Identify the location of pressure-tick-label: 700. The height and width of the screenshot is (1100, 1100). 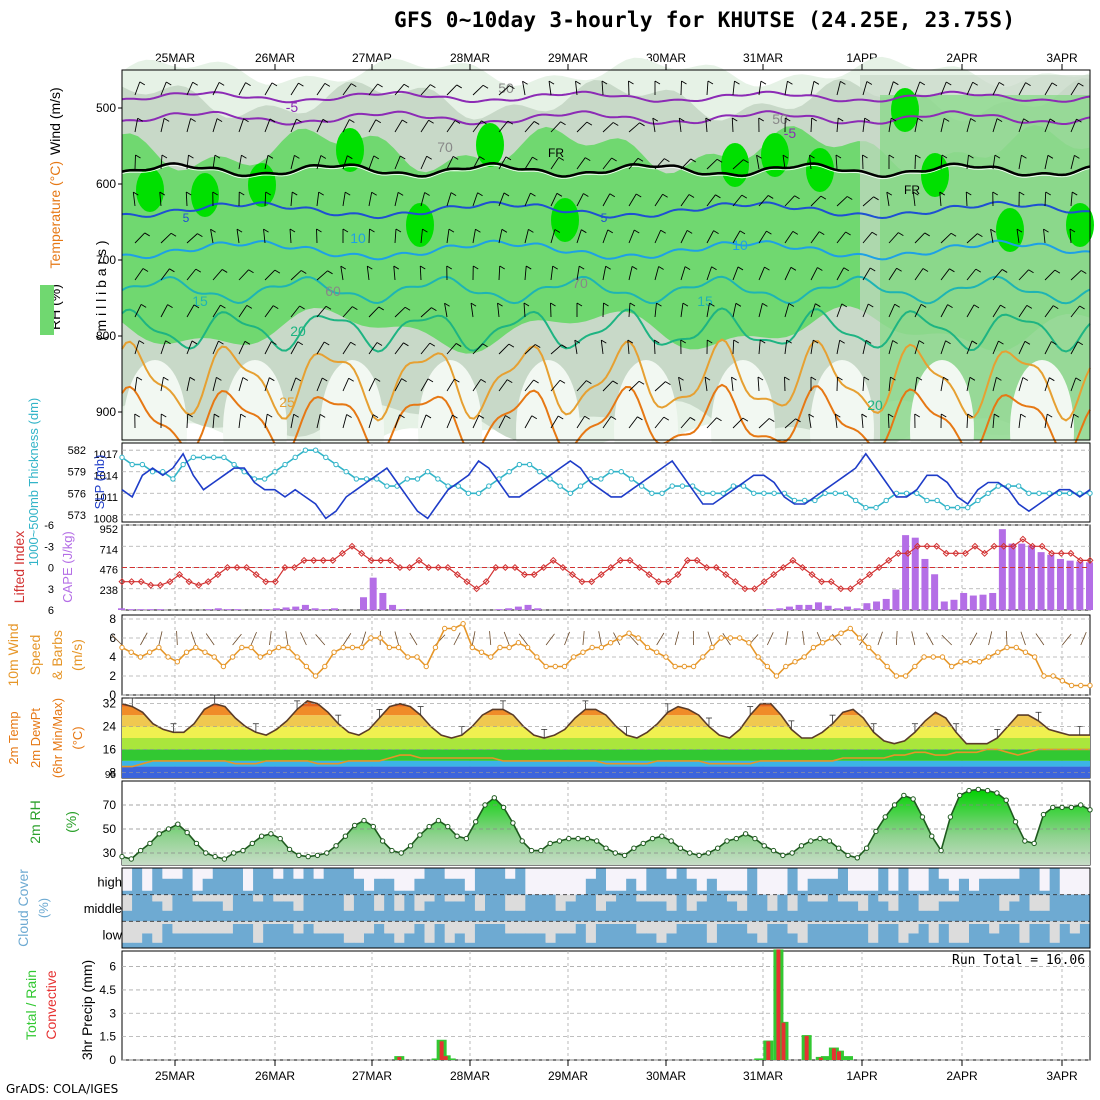
(106, 260).